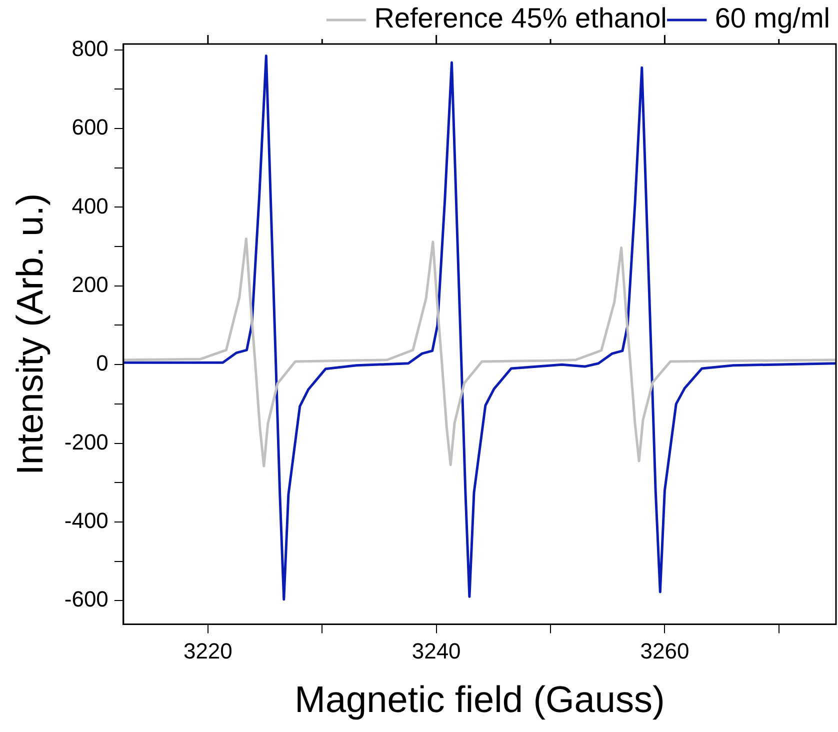 Image resolution: width=838 pixels, height=732 pixels. Describe the element at coordinates (665, 651) in the screenshot. I see `x-tick-label: 3260` at that location.